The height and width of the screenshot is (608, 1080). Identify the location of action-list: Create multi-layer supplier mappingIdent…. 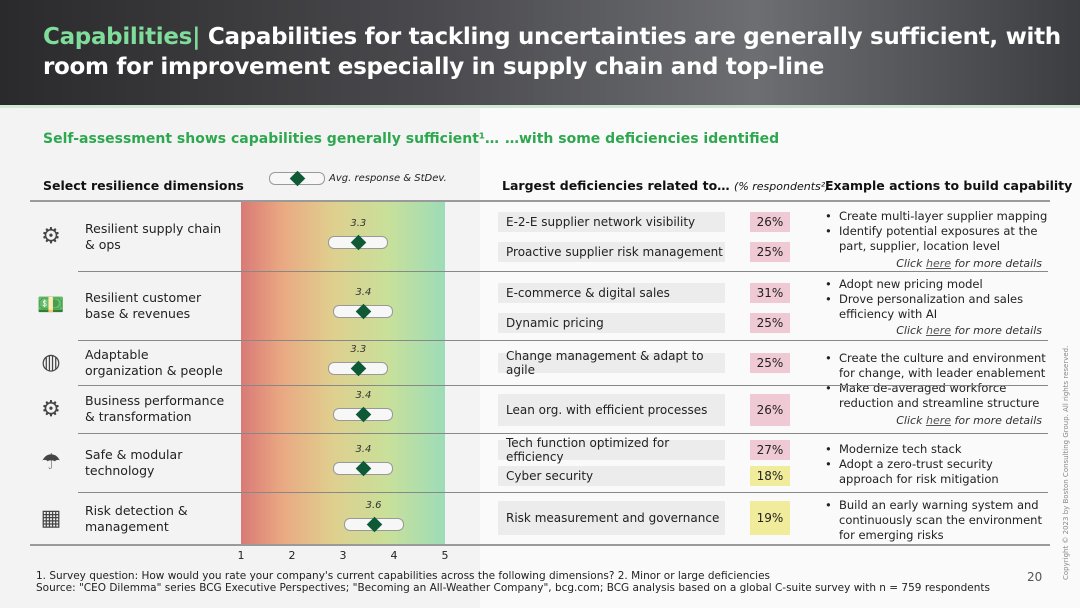
(935, 231).